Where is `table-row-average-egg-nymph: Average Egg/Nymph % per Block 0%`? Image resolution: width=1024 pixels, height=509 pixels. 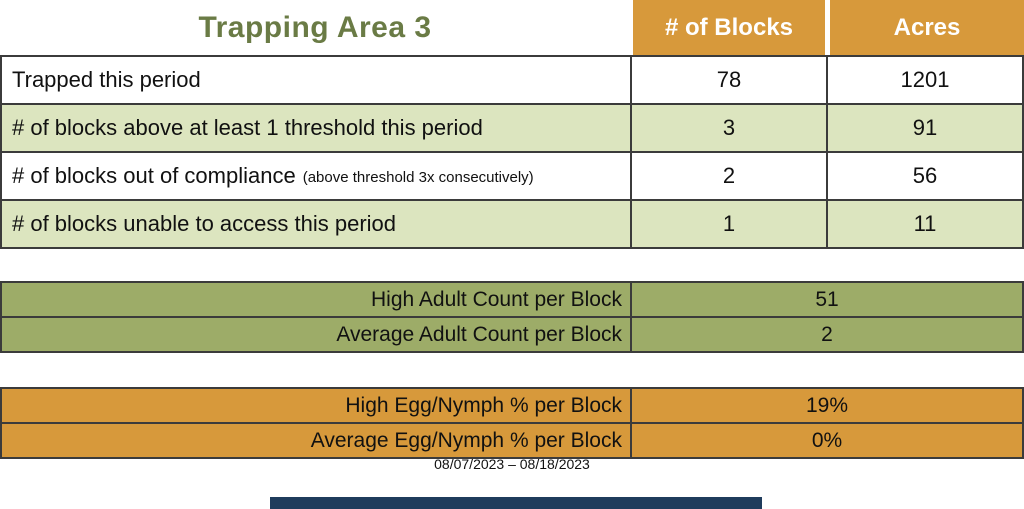 table-row-average-egg-nymph: Average Egg/Nymph % per Block 0% is located at coordinates (512, 439).